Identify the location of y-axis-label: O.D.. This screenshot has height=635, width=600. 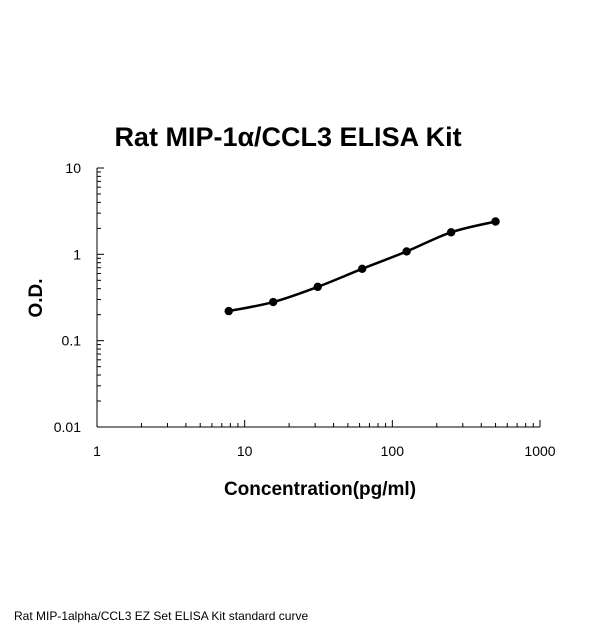
(36, 297).